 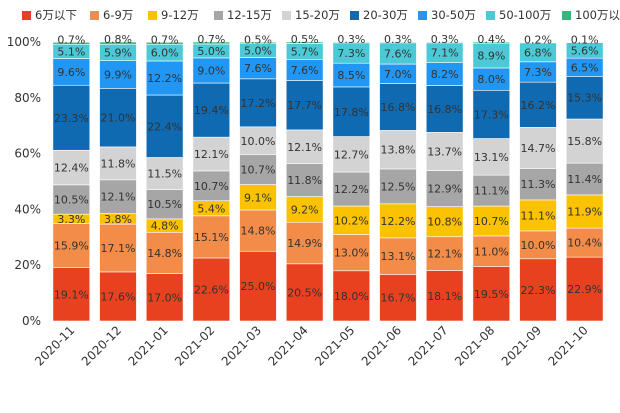 What do you see at coordinates (180, 15) in the screenshot?
I see `legend-label-2: 9-12万` at bounding box center [180, 15].